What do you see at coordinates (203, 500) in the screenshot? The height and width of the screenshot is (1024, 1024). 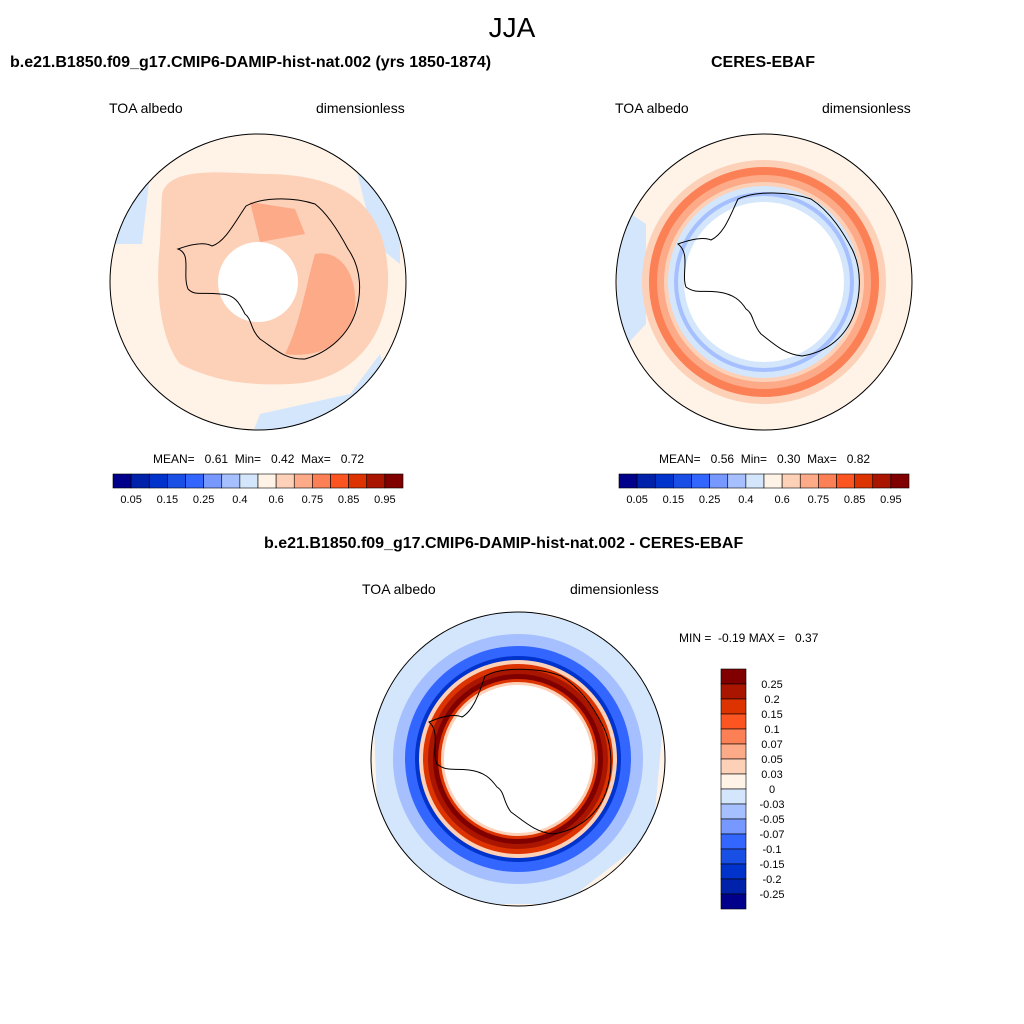 I see `model-colorbar-label: 0.25` at bounding box center [203, 500].